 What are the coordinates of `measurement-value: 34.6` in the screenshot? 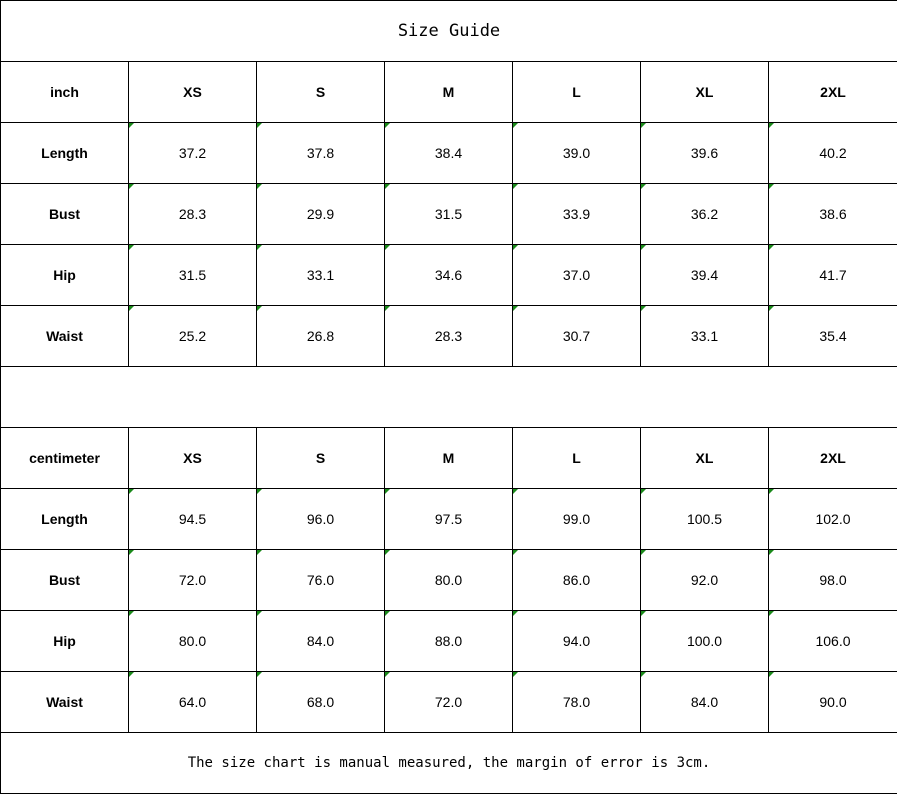 It's located at (448, 275).